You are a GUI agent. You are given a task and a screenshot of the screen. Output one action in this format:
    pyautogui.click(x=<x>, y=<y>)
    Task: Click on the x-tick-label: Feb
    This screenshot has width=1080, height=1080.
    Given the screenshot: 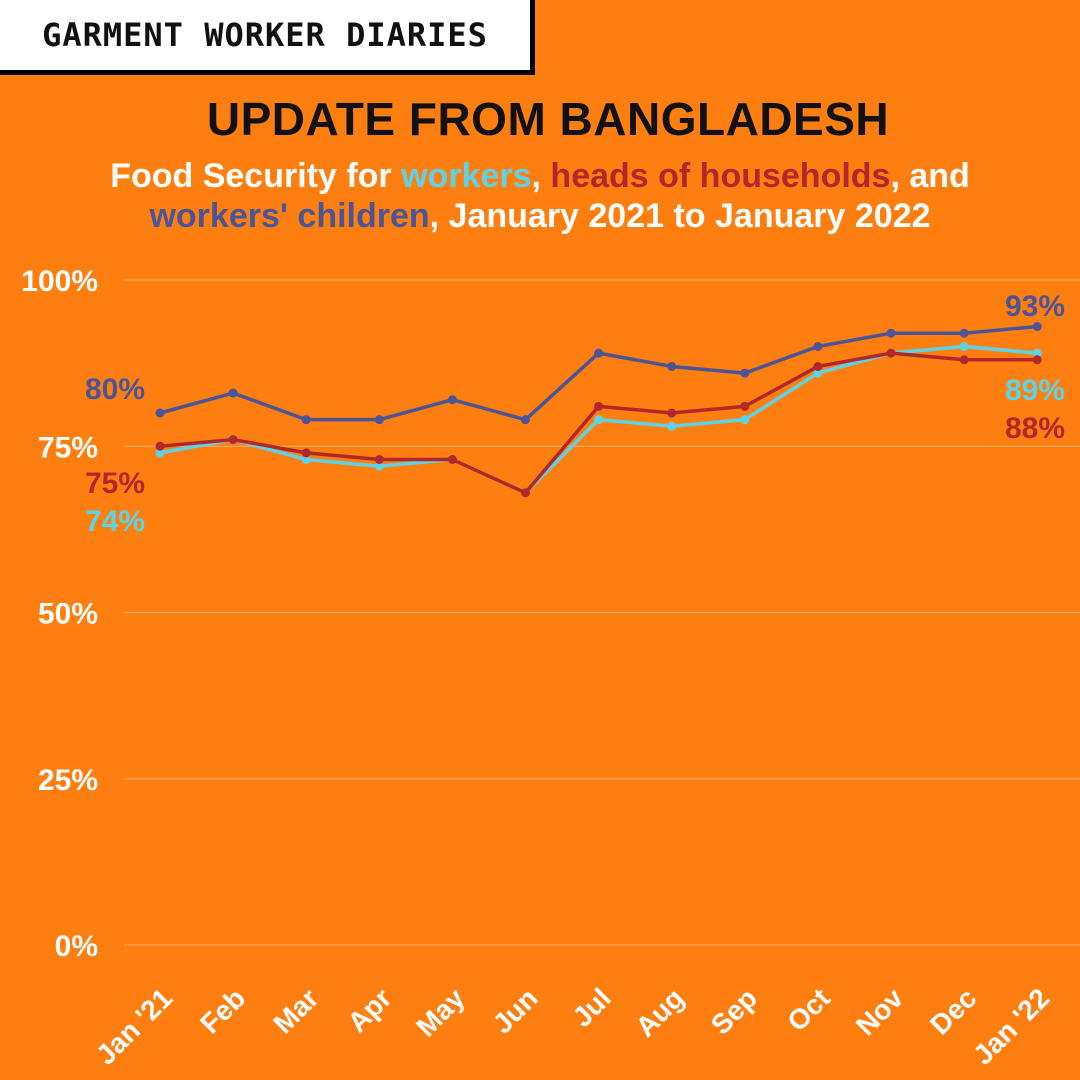 What is the action you would take?
    pyautogui.click(x=222, y=1010)
    